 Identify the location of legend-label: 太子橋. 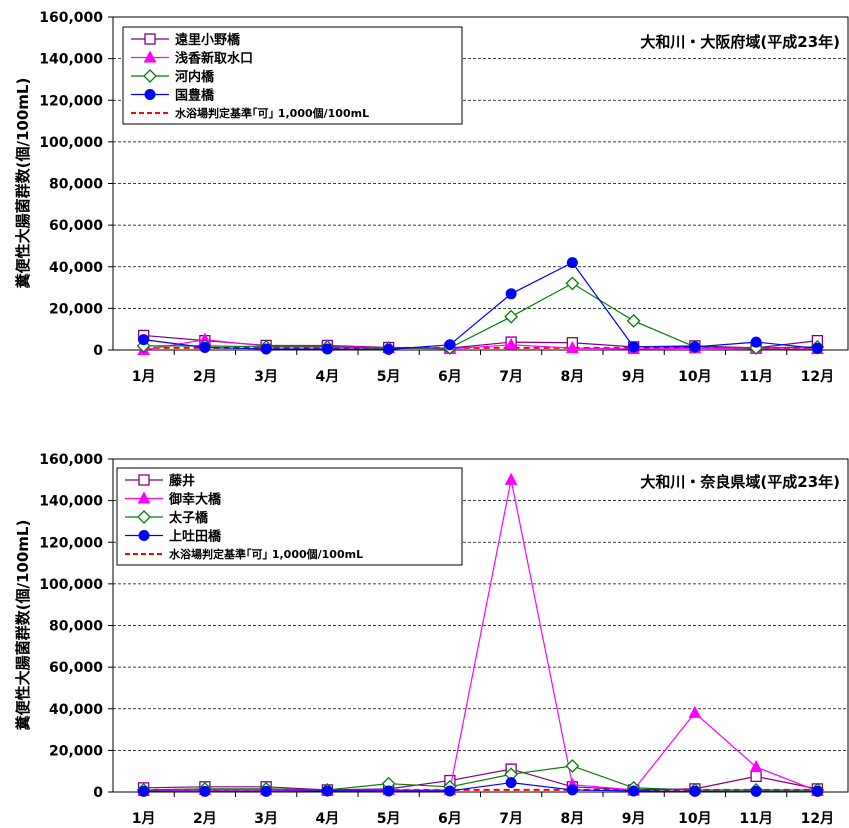
(188, 518).